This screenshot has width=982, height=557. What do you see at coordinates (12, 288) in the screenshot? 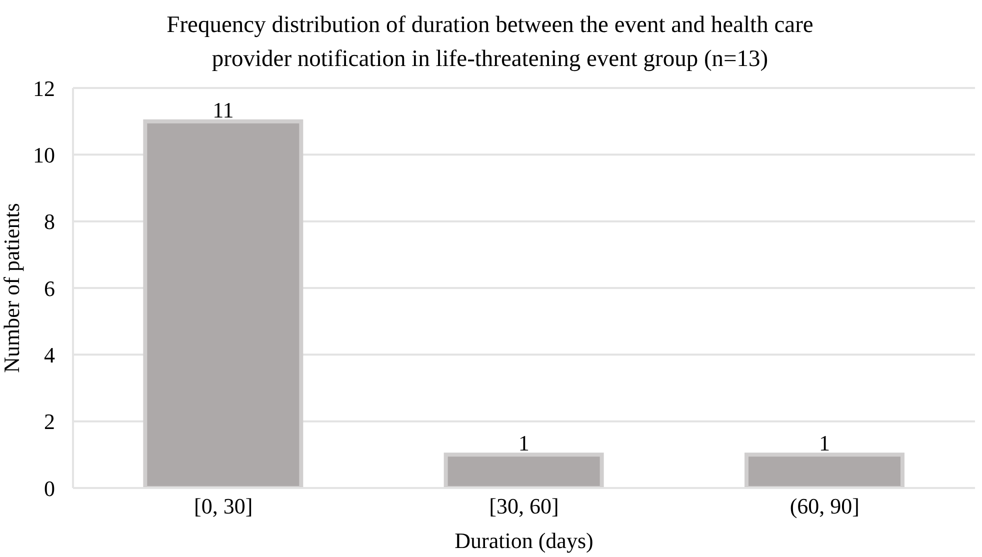
I see `y-axis-title: Number of patients` at bounding box center [12, 288].